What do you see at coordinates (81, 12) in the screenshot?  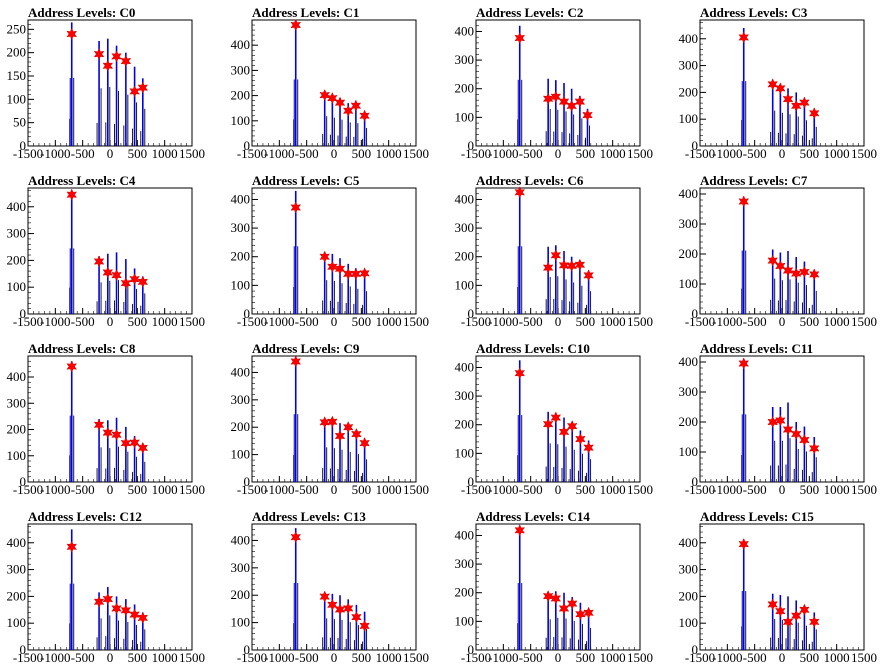 I see `panel-title: Address Levels: C0` at bounding box center [81, 12].